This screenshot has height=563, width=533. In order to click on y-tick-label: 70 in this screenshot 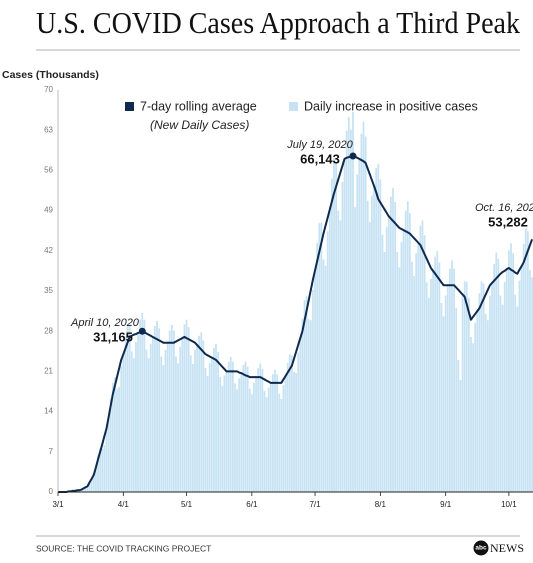, I will do `click(48, 89)`.